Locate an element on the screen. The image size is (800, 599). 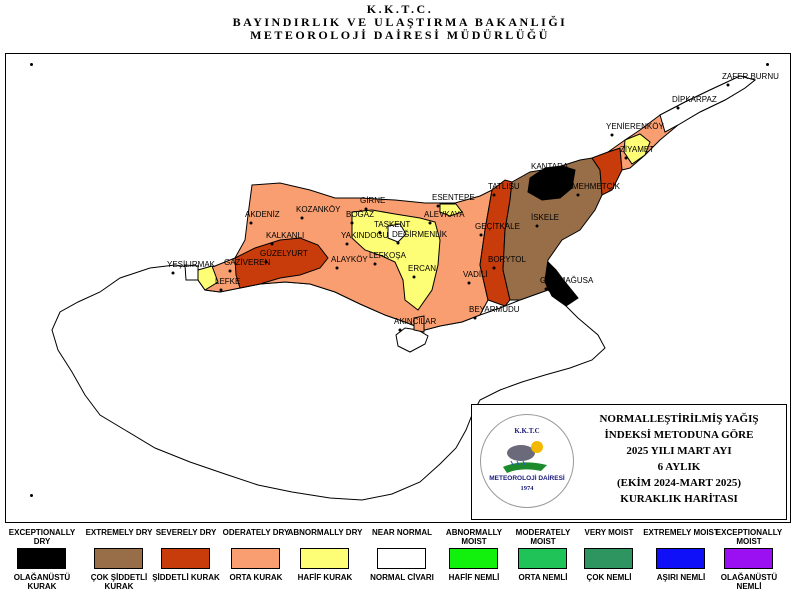
place-label: GÜZELYURT is located at coordinates (284, 253).